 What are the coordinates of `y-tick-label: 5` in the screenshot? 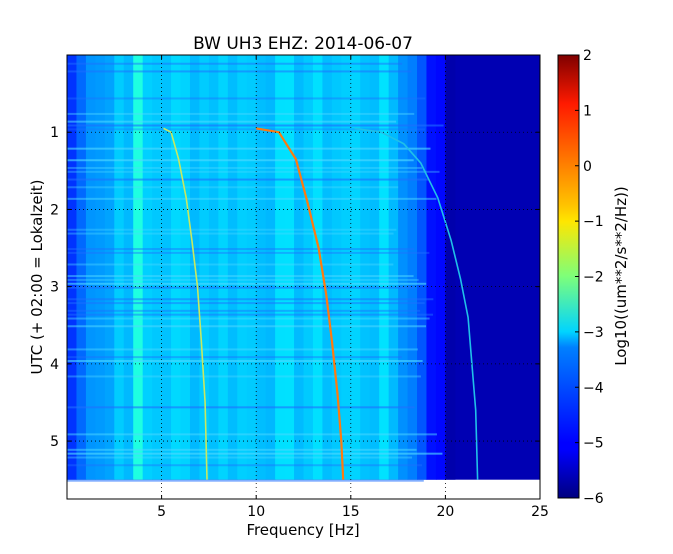 It's located at (54, 442).